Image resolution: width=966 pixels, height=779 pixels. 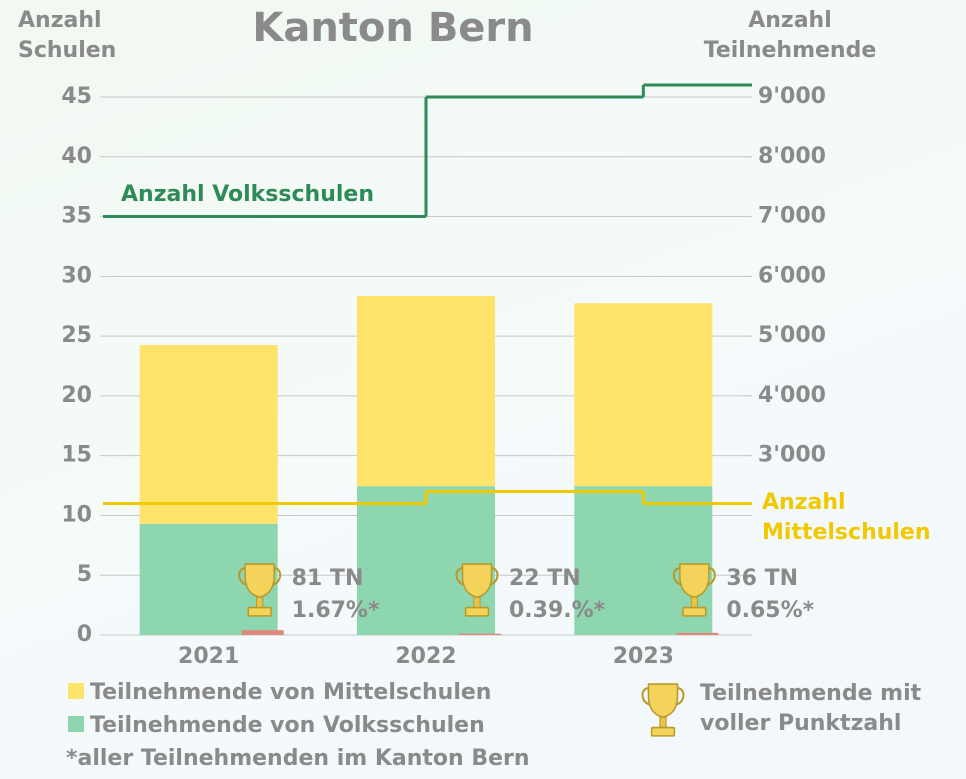 I want to click on y-tick-label: 20, so click(x=76, y=395).